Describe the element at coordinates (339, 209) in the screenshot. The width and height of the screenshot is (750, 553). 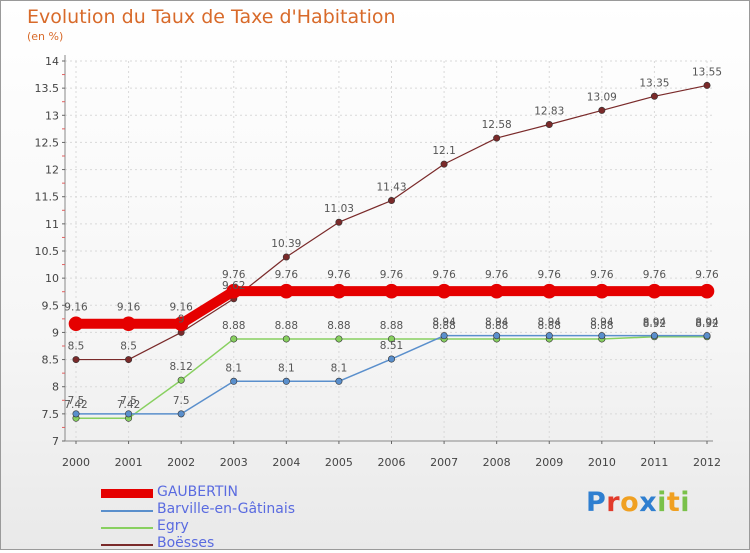
I see `data-label: 11.03` at that location.